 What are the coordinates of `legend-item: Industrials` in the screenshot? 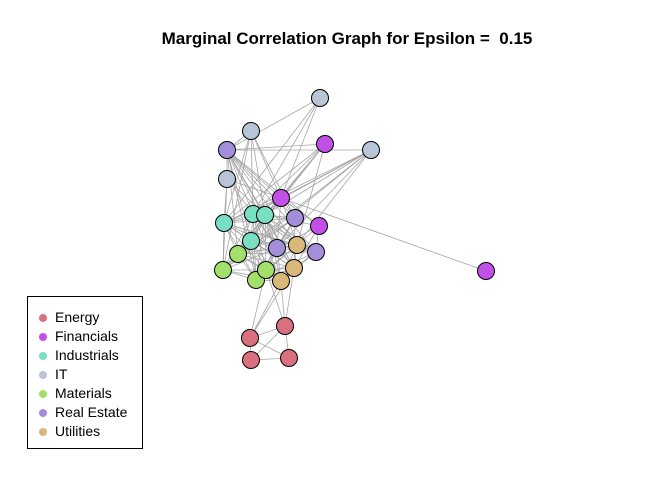 It's located at (86, 355).